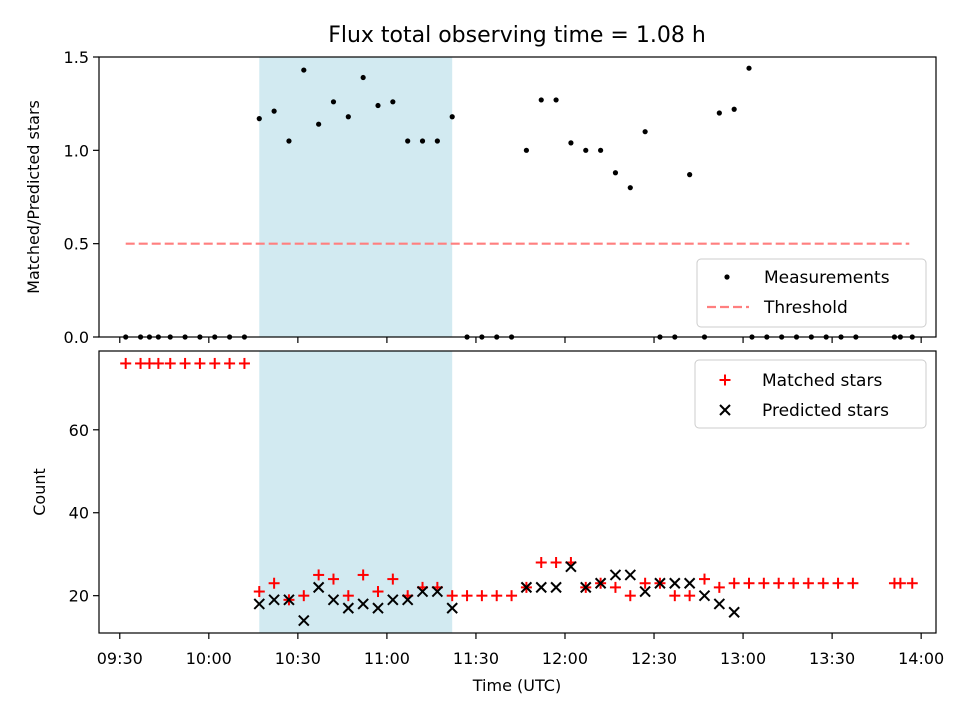 The image size is (960, 720). Describe the element at coordinates (476, 658) in the screenshot. I see `x-tick-label: 11:30` at that location.